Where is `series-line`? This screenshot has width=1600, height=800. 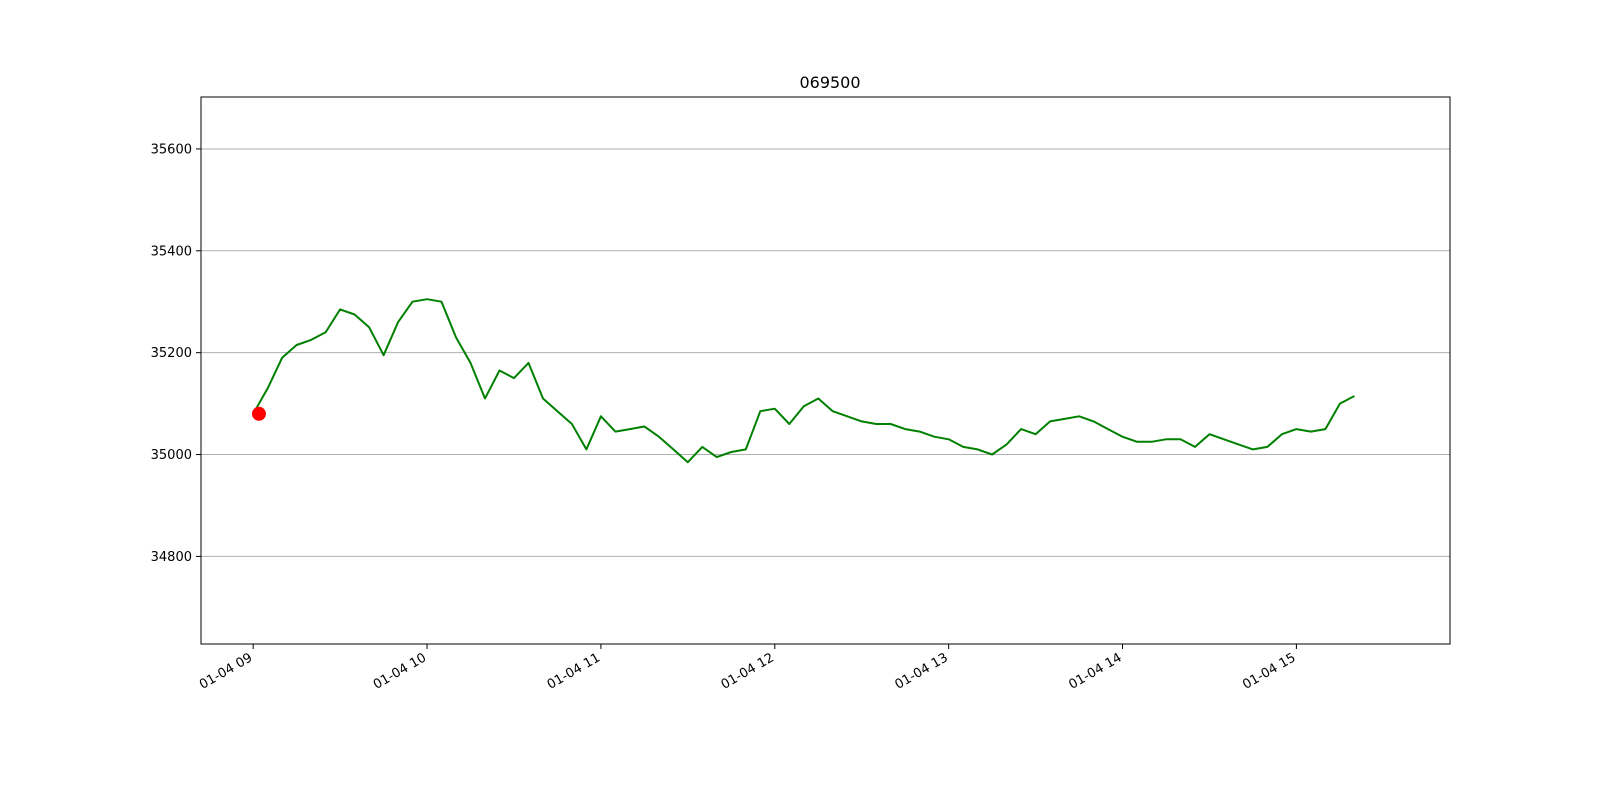
series-line is located at coordinates (803, 381).